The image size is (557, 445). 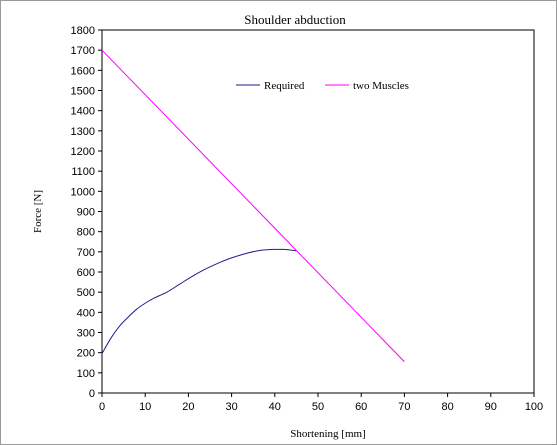 I want to click on y-tick-label: 200, so click(x=86, y=354).